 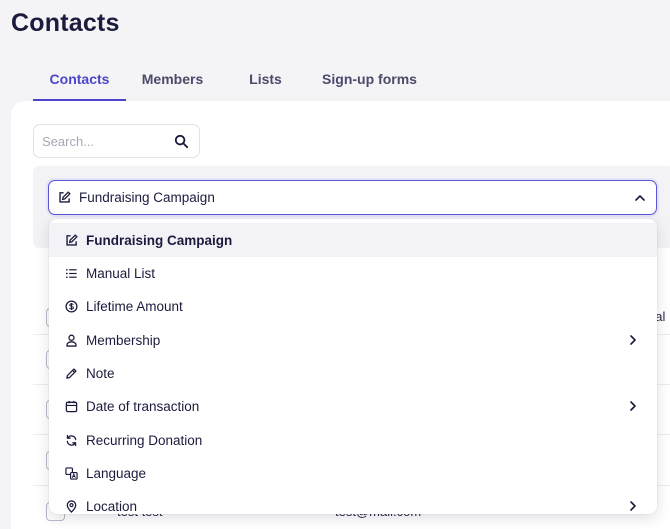 What do you see at coordinates (640, 198) in the screenshot?
I see `chevron-up-icon` at bounding box center [640, 198].